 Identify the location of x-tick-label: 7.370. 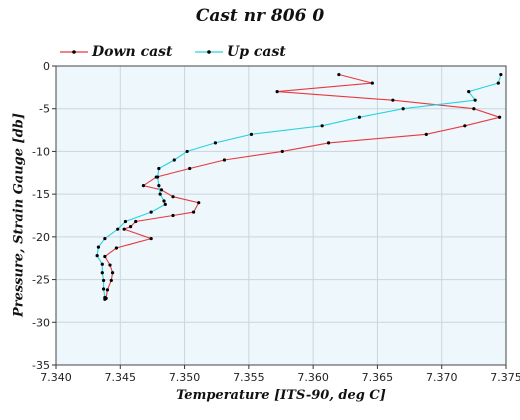
(442, 377).